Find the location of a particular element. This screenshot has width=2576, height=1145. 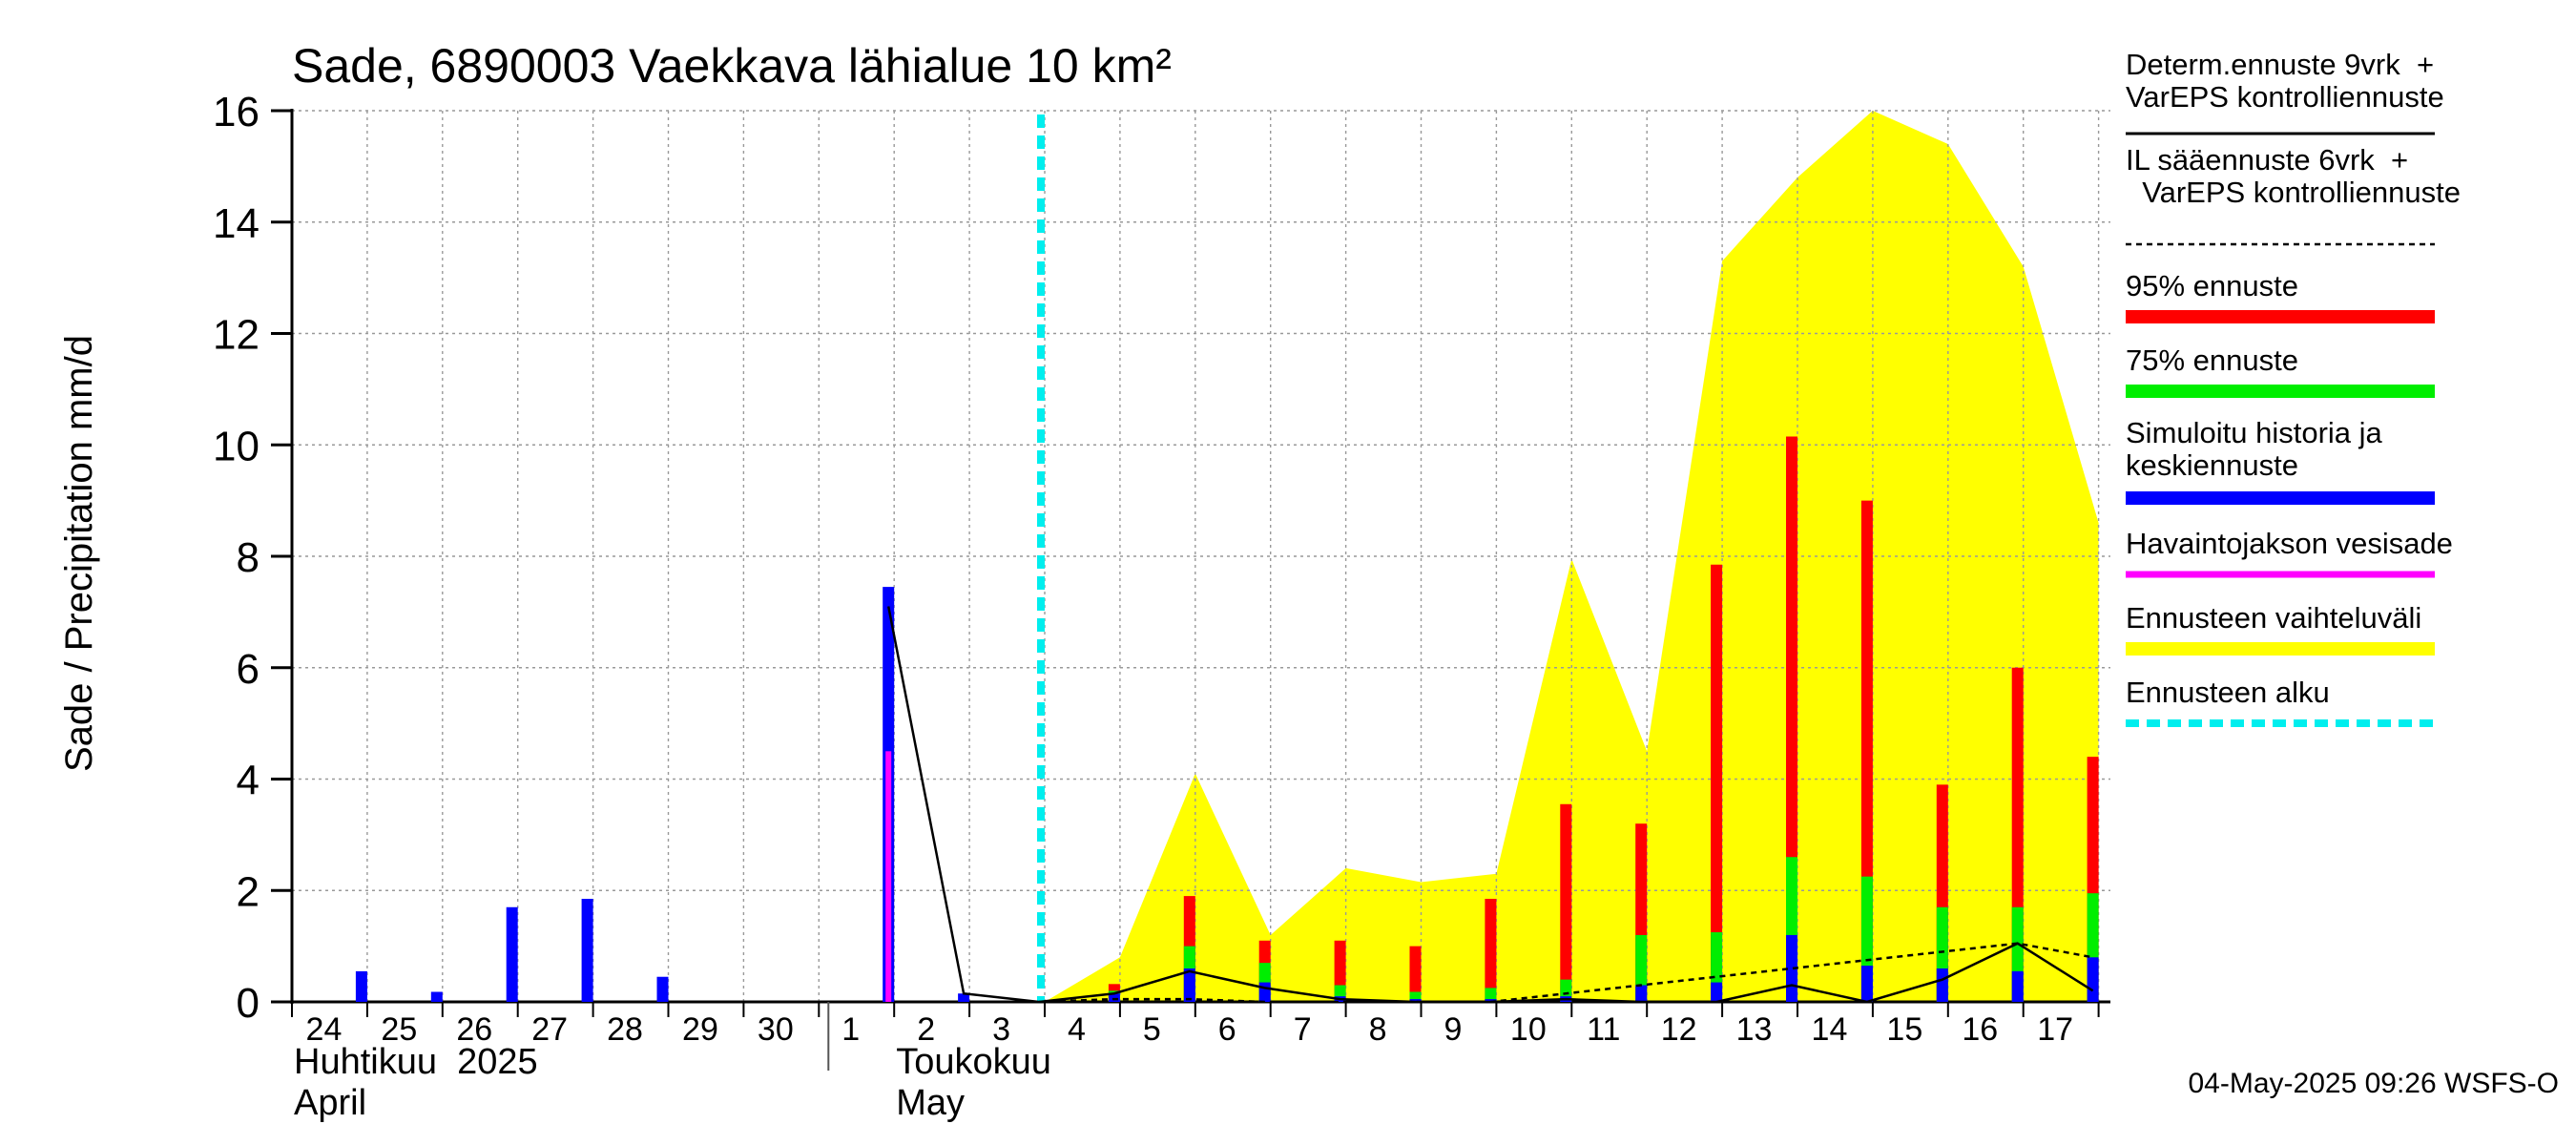

legend-label: Determ.ennuste 9vrk + is located at coordinates (2280, 64).